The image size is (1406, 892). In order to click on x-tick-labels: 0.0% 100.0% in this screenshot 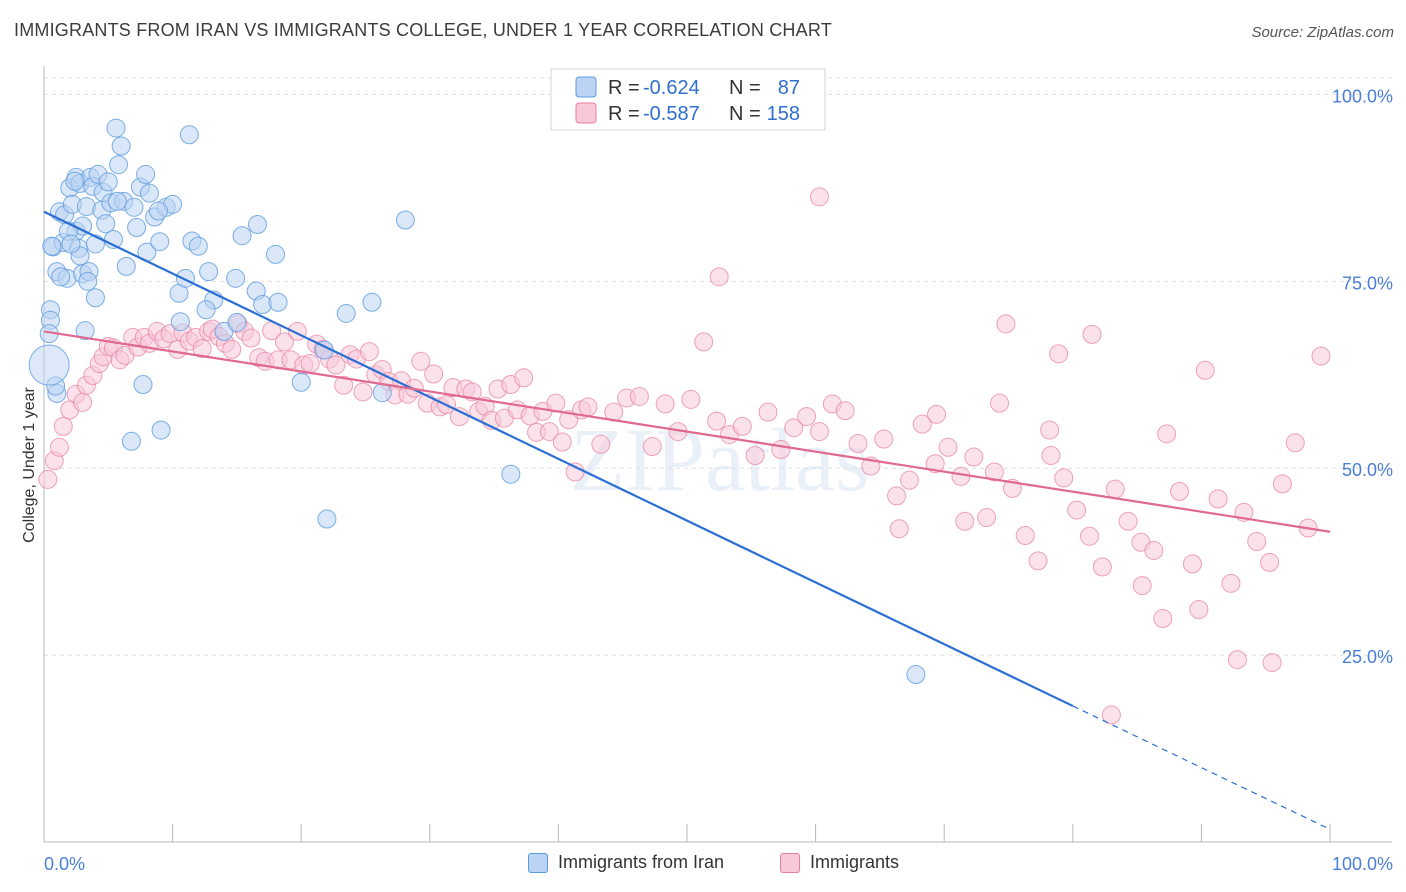, I will do `click(718, 864)`.